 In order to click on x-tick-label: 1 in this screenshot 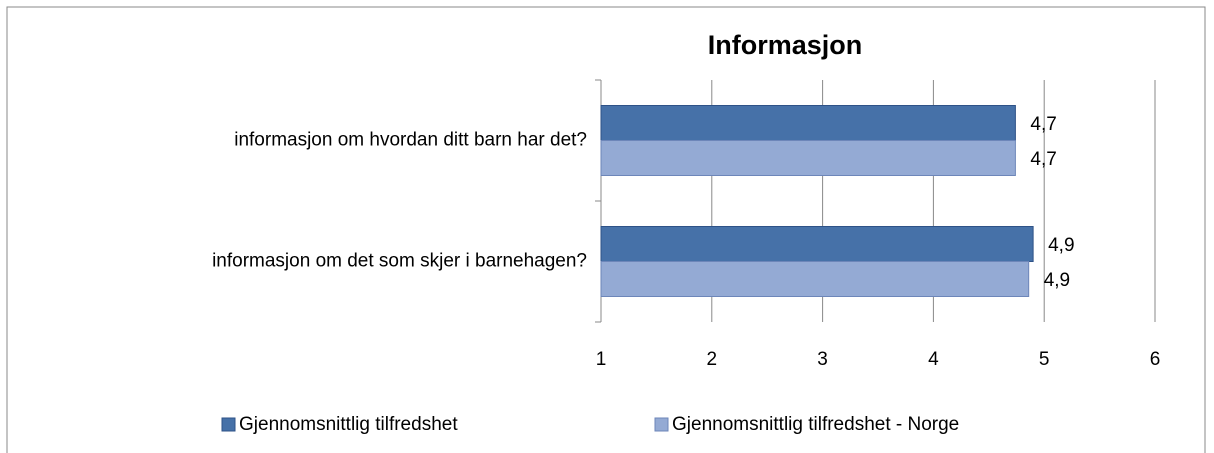, I will do `click(601, 359)`.